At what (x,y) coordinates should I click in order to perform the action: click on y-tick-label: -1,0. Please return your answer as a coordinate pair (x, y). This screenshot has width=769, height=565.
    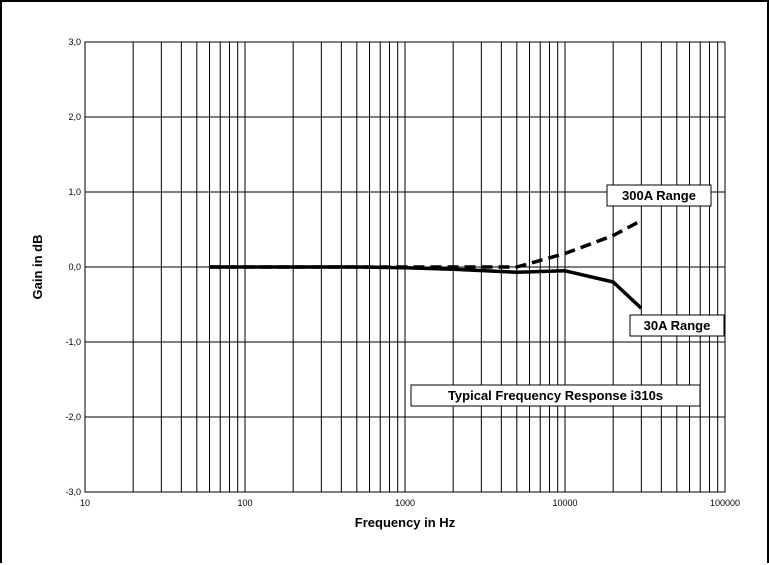
    Looking at the image, I should click on (73, 342).